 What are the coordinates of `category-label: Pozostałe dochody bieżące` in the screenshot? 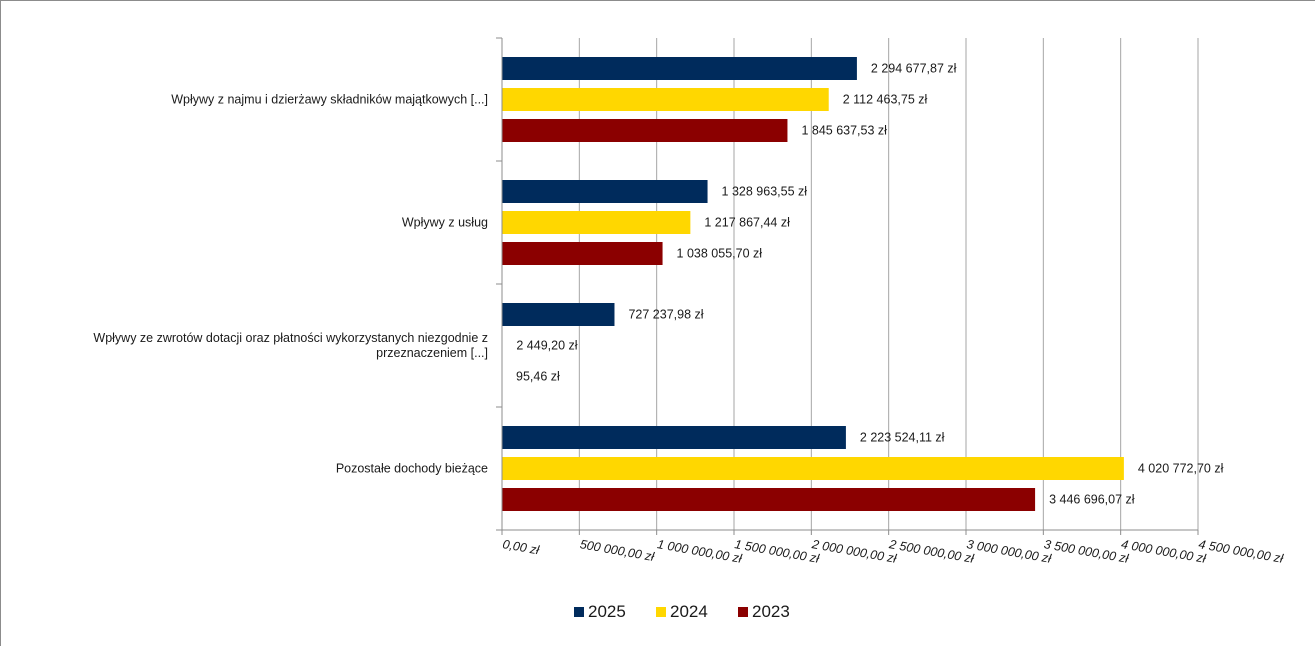 It's located at (412, 469).